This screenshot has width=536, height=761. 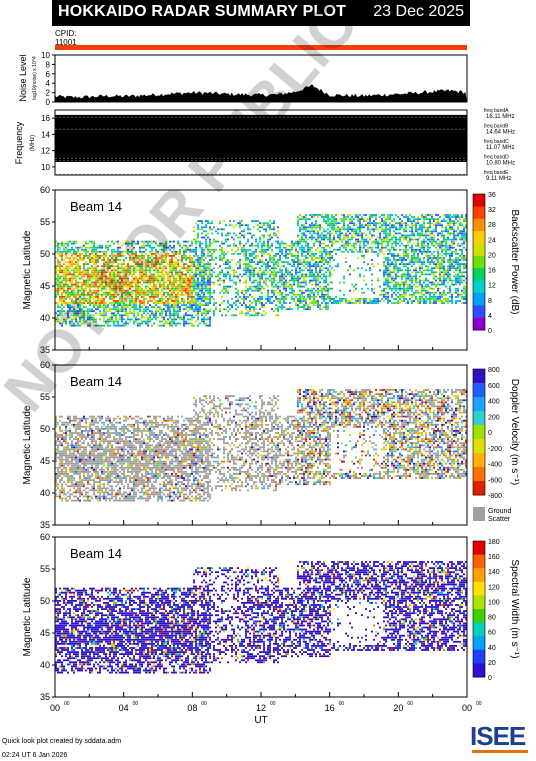 What do you see at coordinates (498, 179) in the screenshot?
I see `frequency-band-value: 9.11 MHz` at bounding box center [498, 179].